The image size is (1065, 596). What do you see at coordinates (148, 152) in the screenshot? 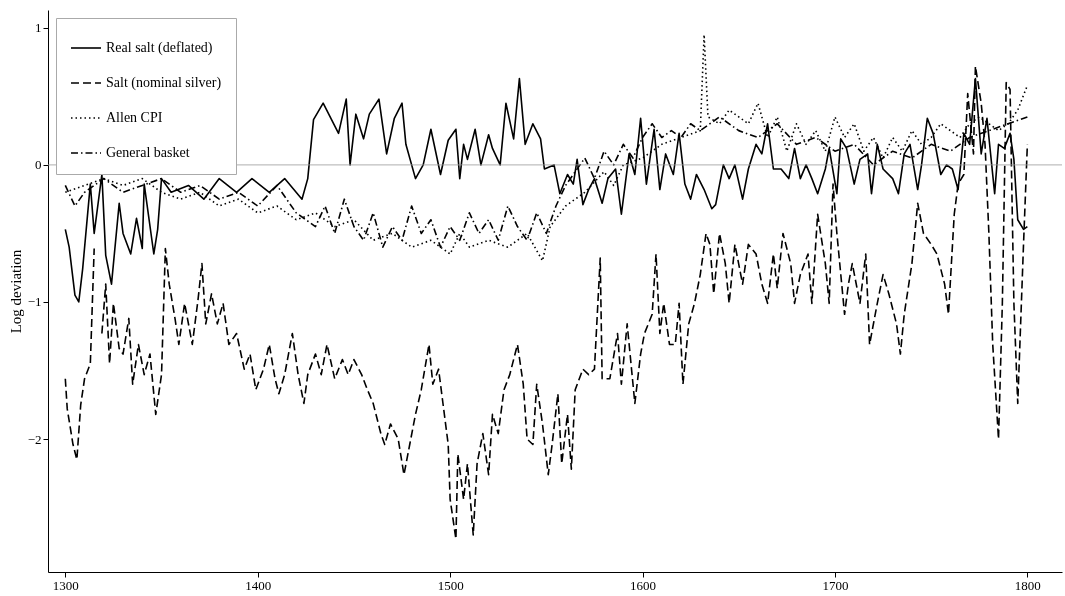
I see `legend-label: General basket` at bounding box center [148, 152].